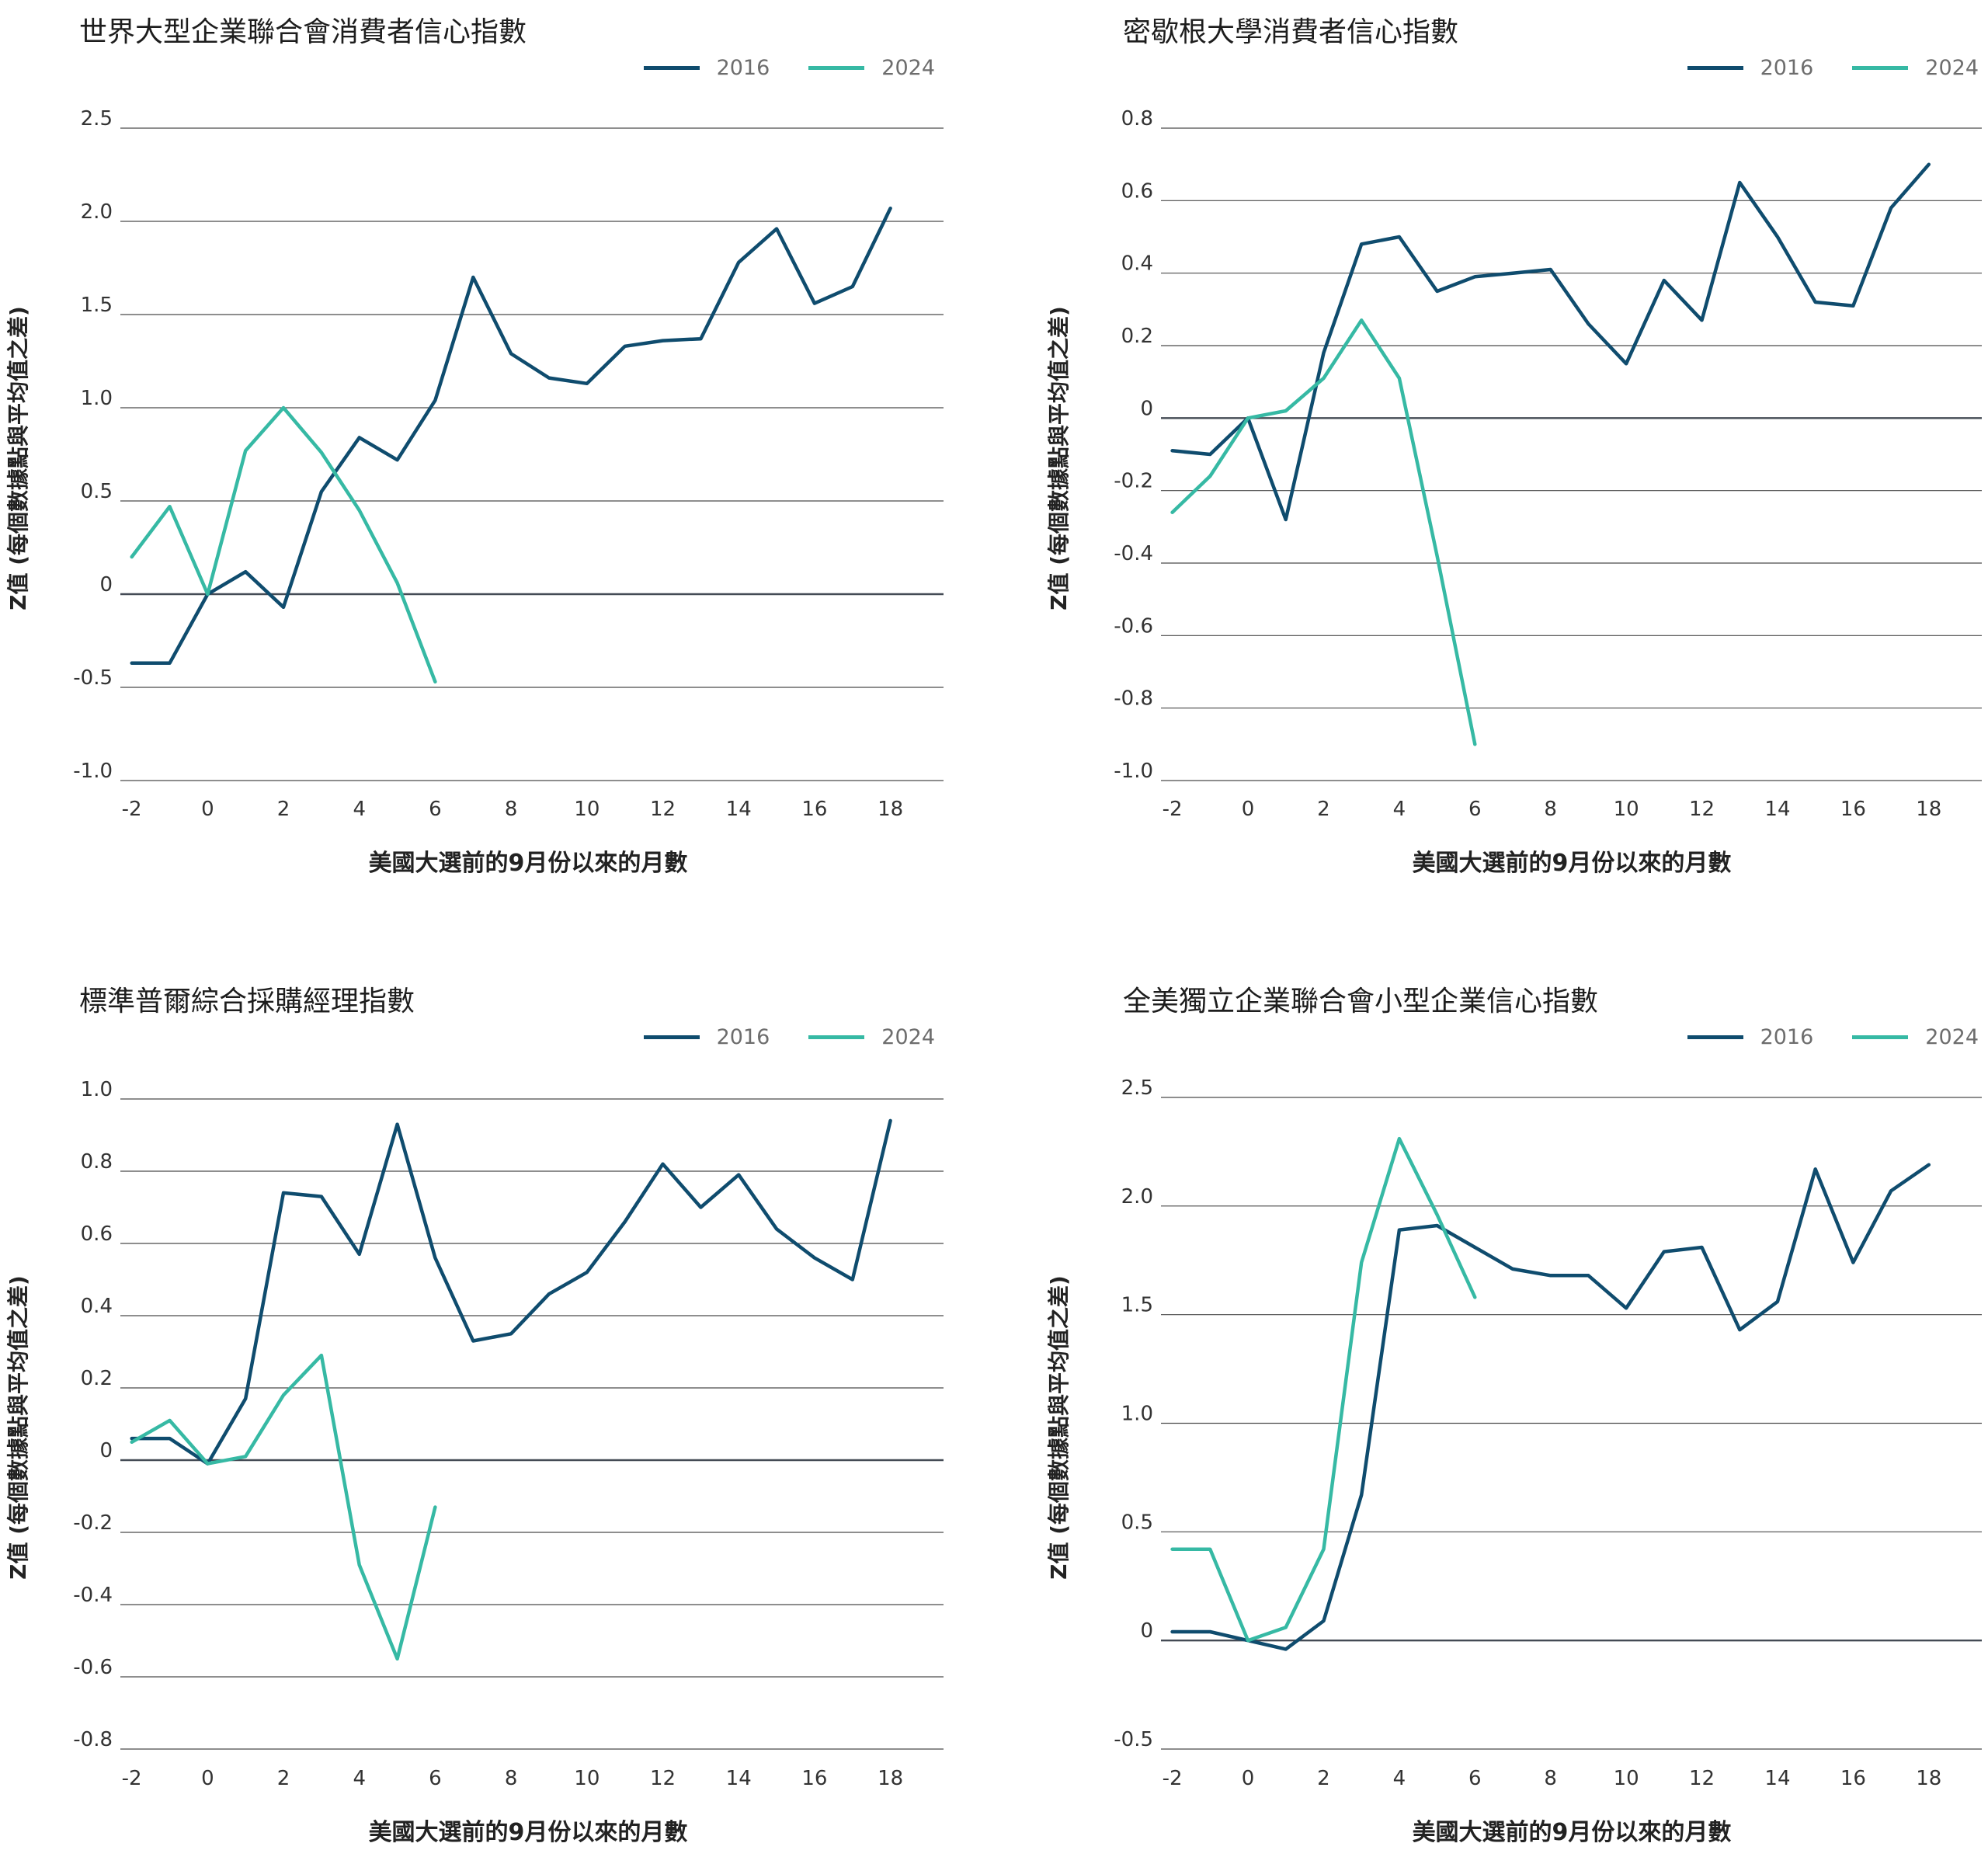 This screenshot has height=1864, width=1988. Describe the element at coordinates (303, 32) in the screenshot. I see `chart-title: 世界大型企業聯合會消費者信心指數` at that location.